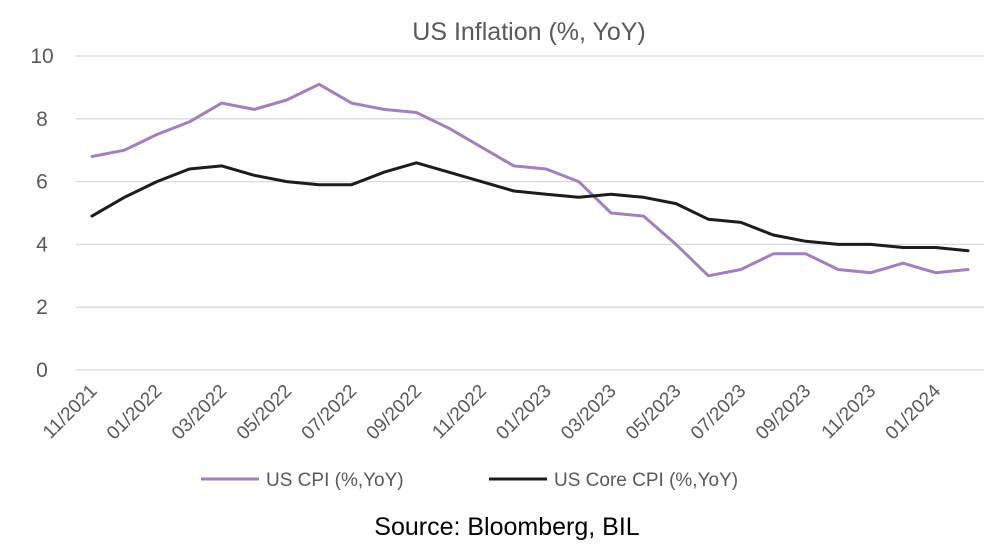 Image resolution: width=1004 pixels, height=552 pixels. What do you see at coordinates (653, 412) in the screenshot?
I see `x-tick-label: 05/2023` at bounding box center [653, 412].